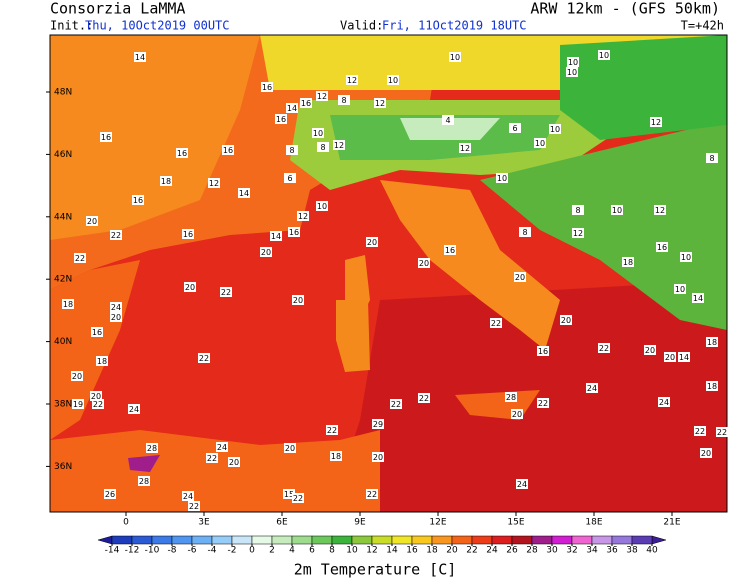  I want to click on colorbar-label: 30, so click(552, 551).